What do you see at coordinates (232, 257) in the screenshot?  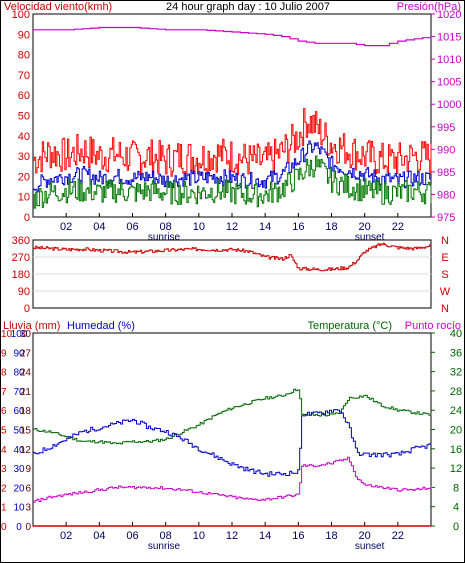 I see `panel2-series` at bounding box center [232, 257].